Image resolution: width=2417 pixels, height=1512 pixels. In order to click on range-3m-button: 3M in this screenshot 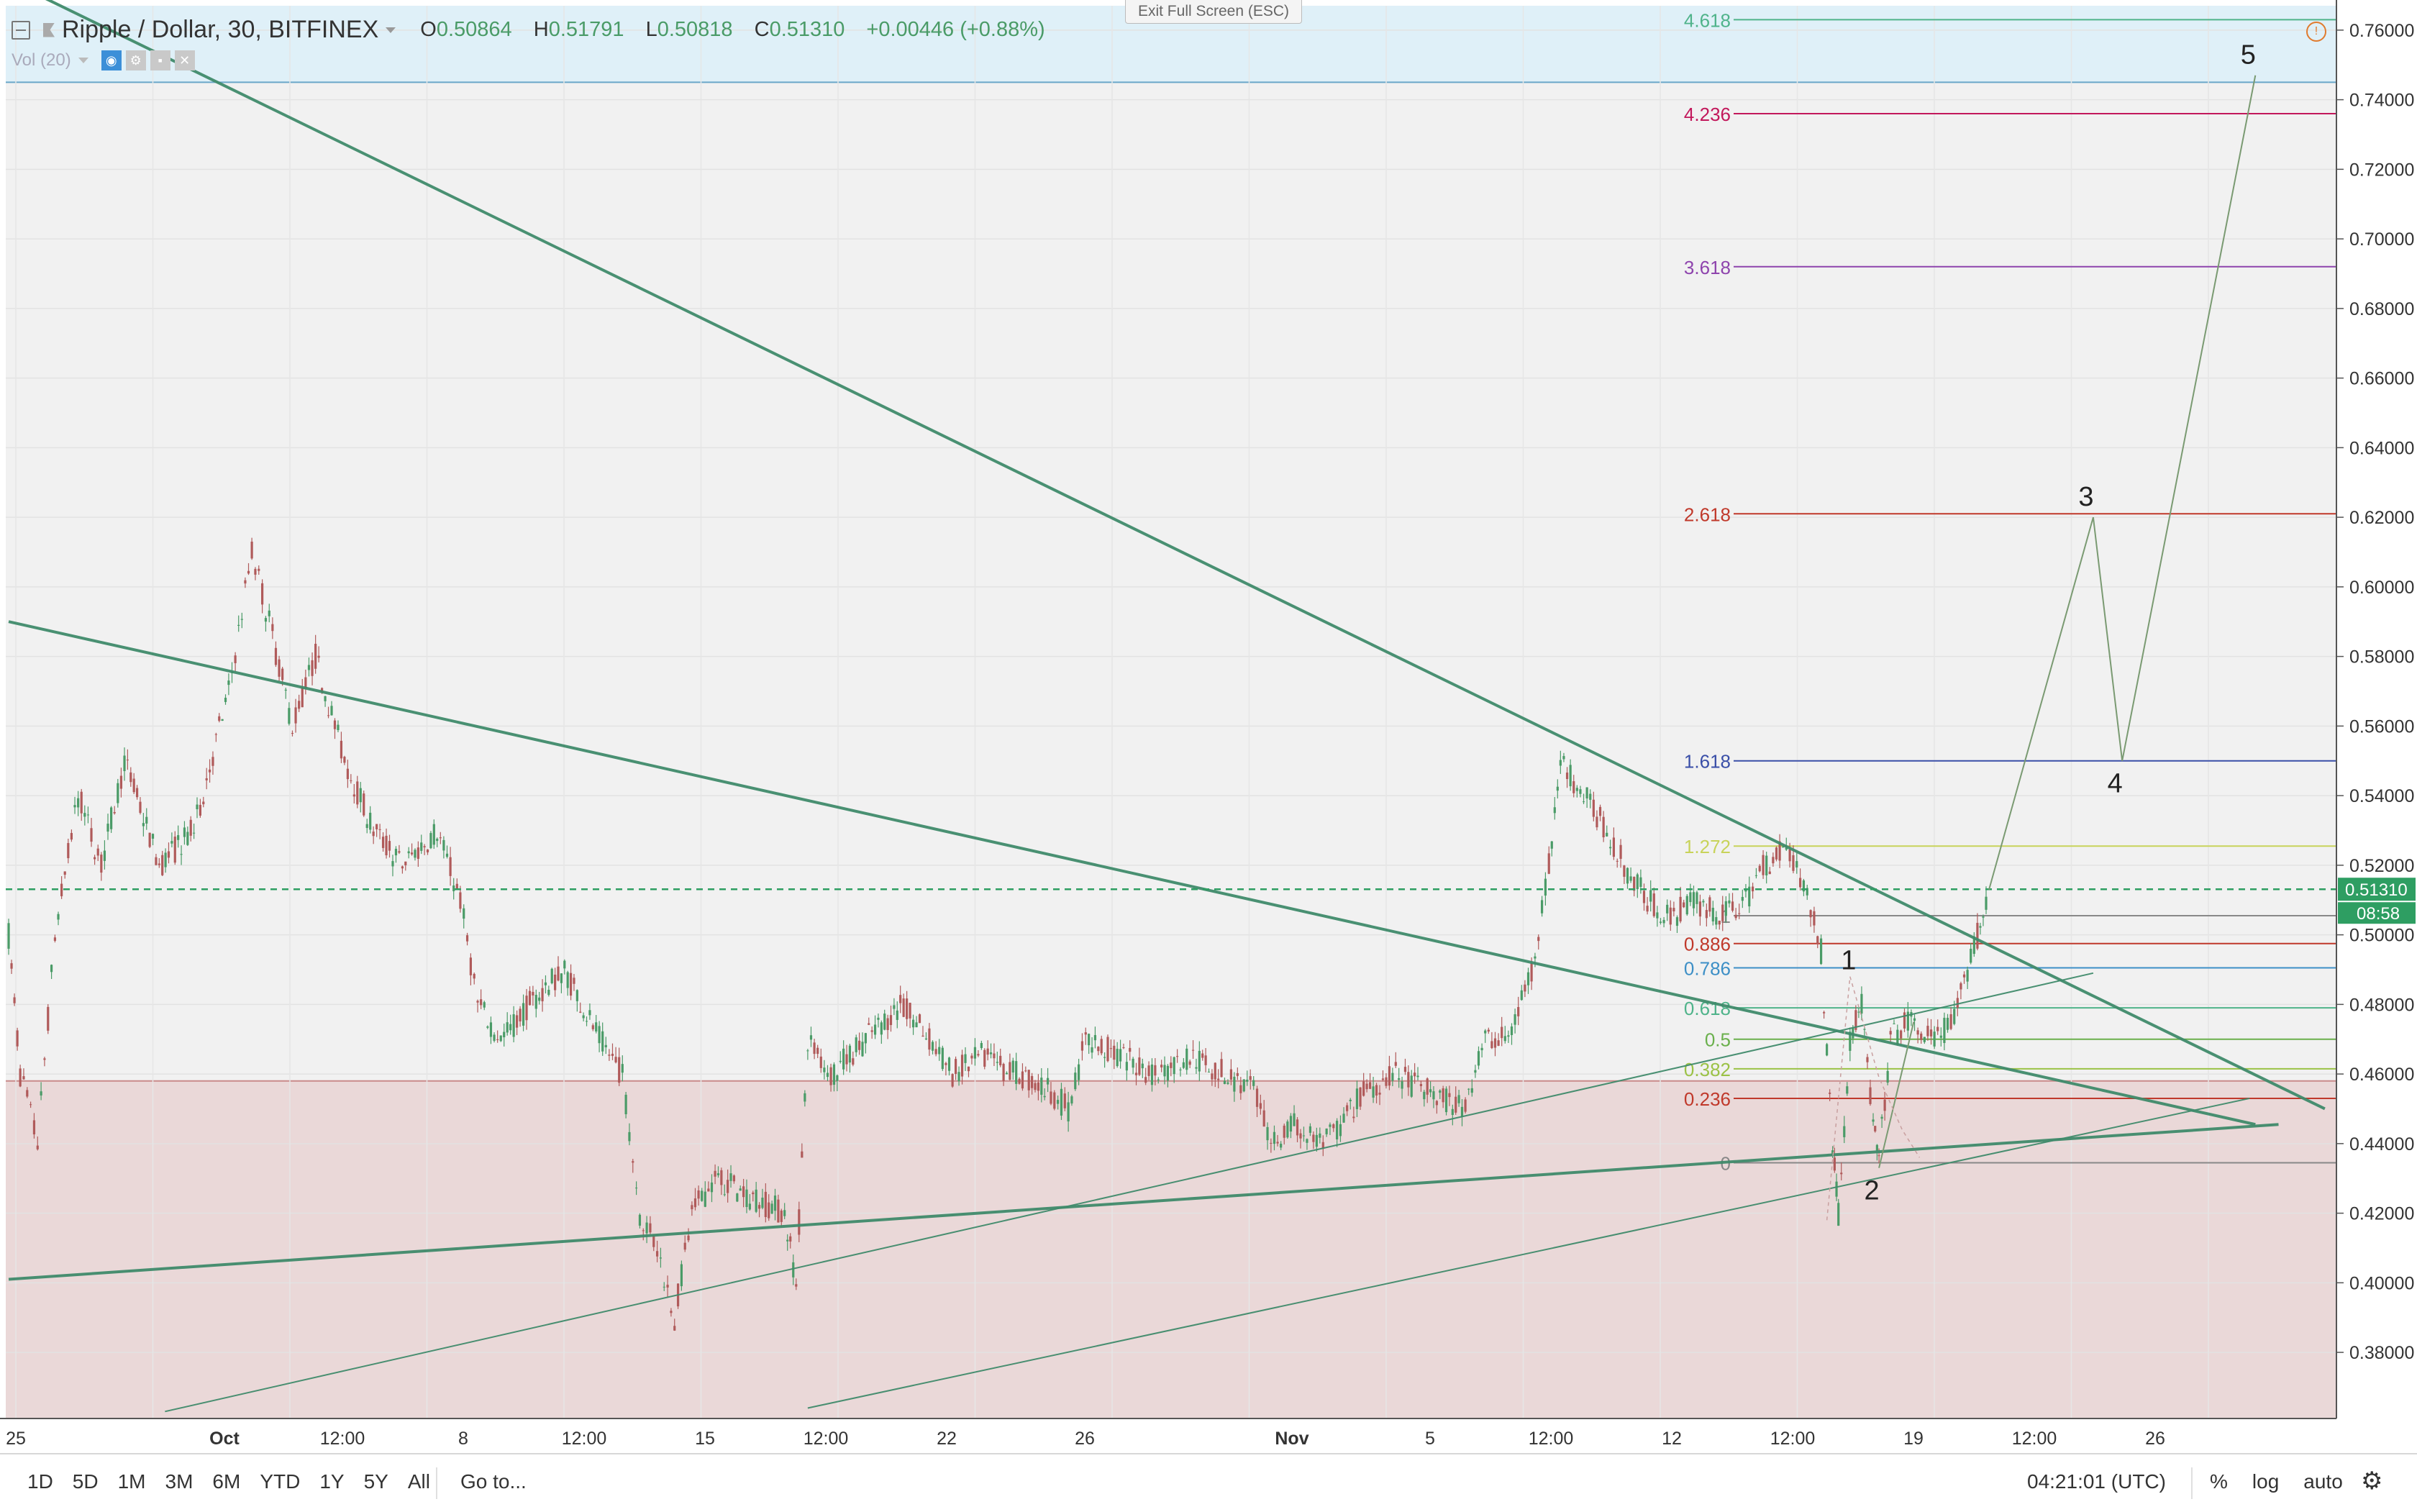, I will do `click(179, 1481)`.